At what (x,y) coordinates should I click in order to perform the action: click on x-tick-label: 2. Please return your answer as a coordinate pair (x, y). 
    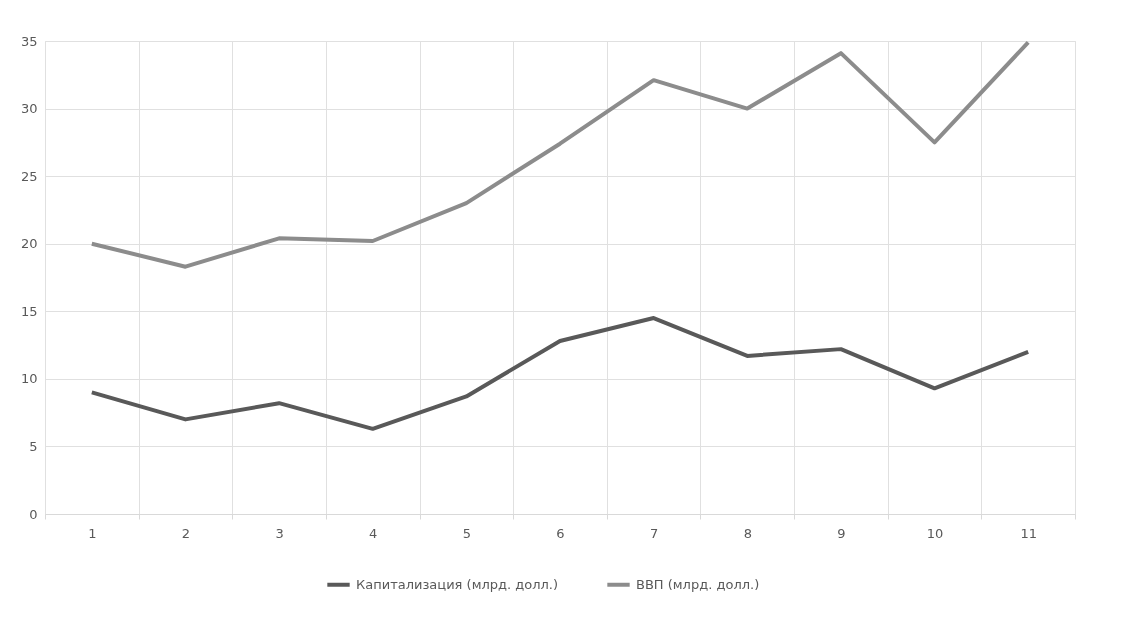
    Looking at the image, I should click on (186, 533).